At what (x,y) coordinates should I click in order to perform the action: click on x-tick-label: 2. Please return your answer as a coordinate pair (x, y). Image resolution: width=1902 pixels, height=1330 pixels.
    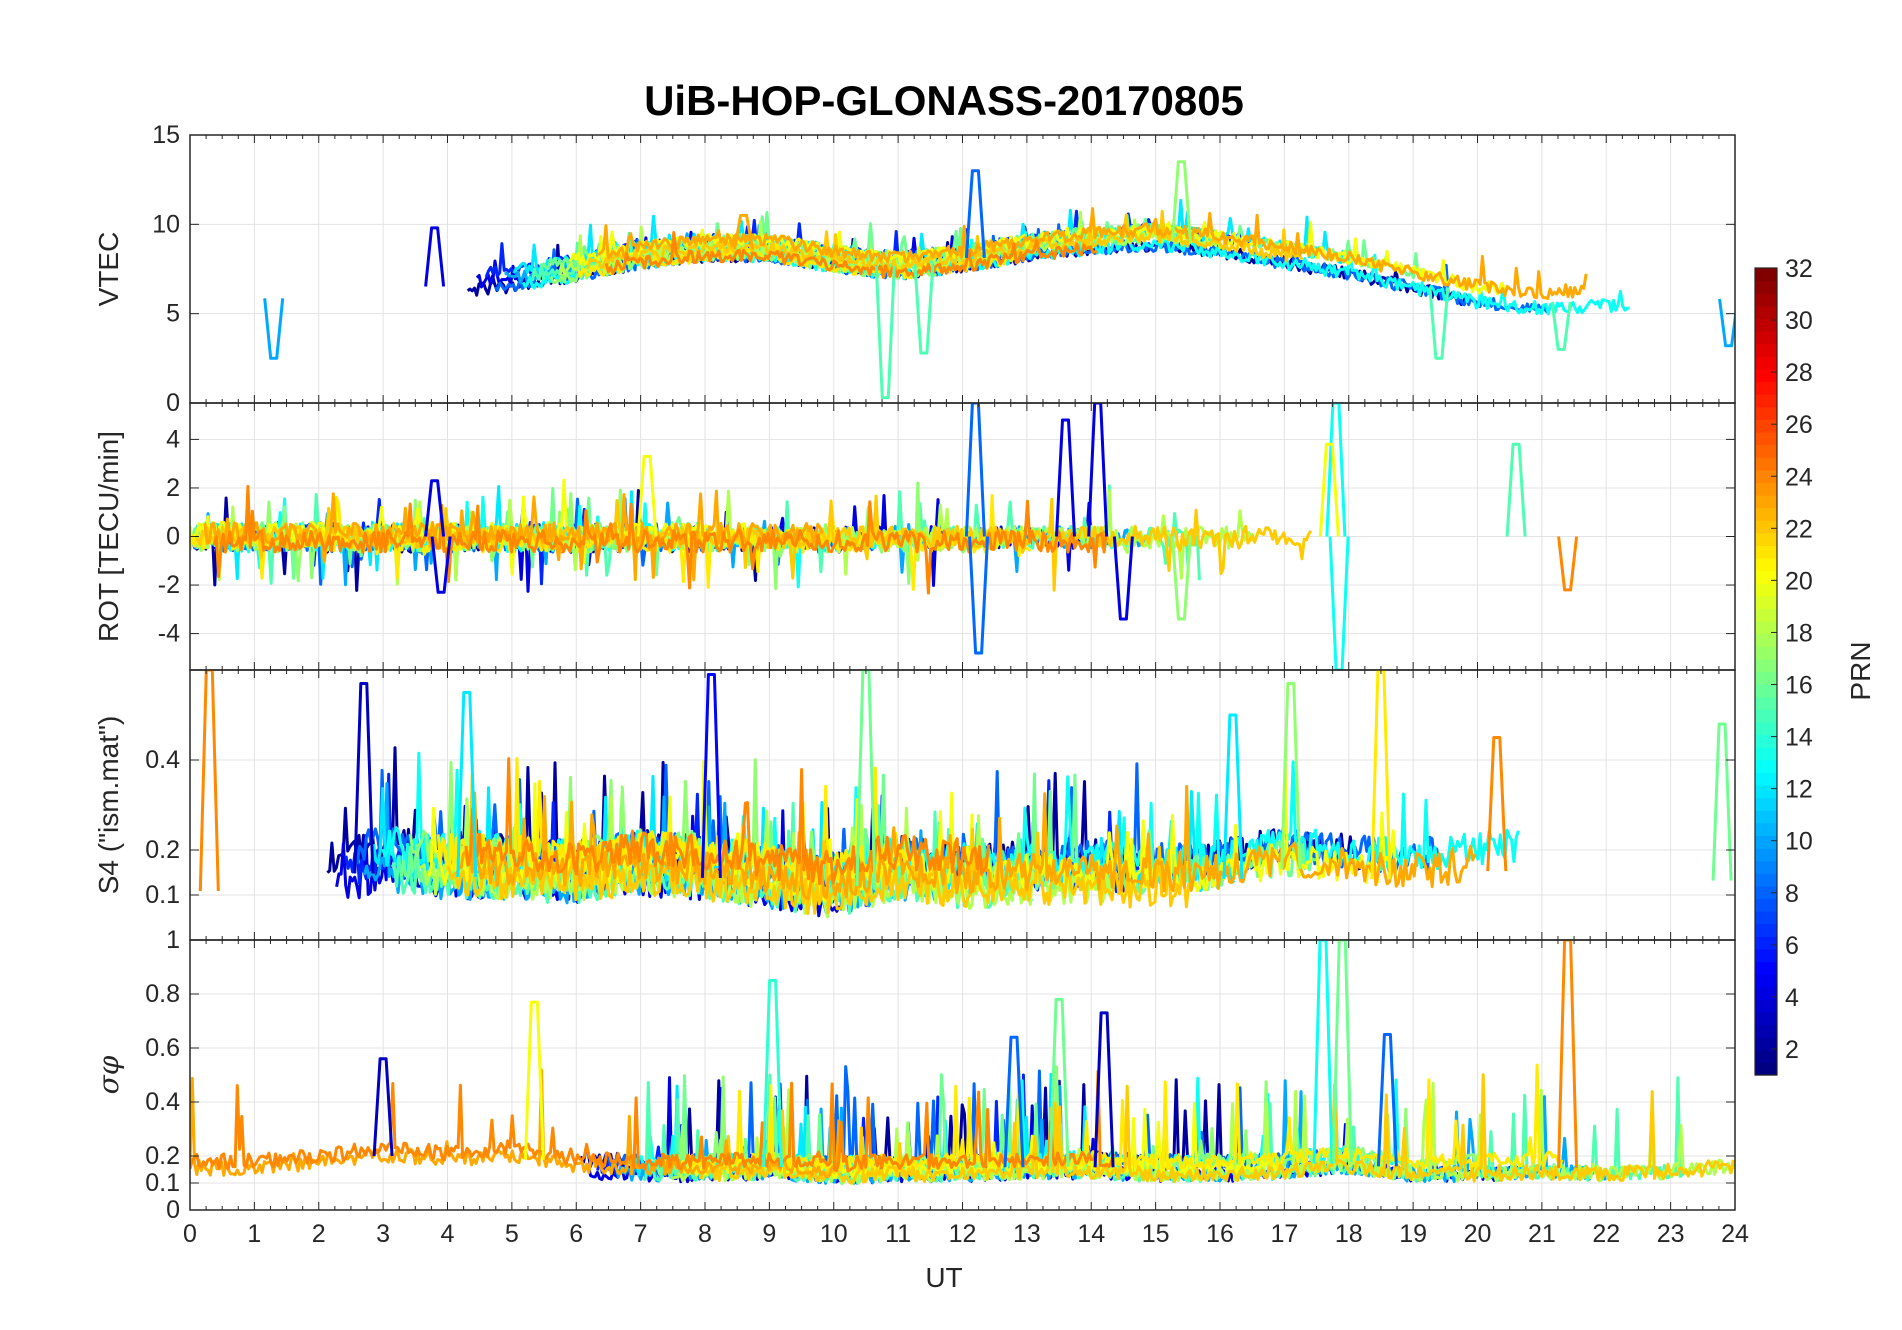
    Looking at the image, I should click on (319, 1234).